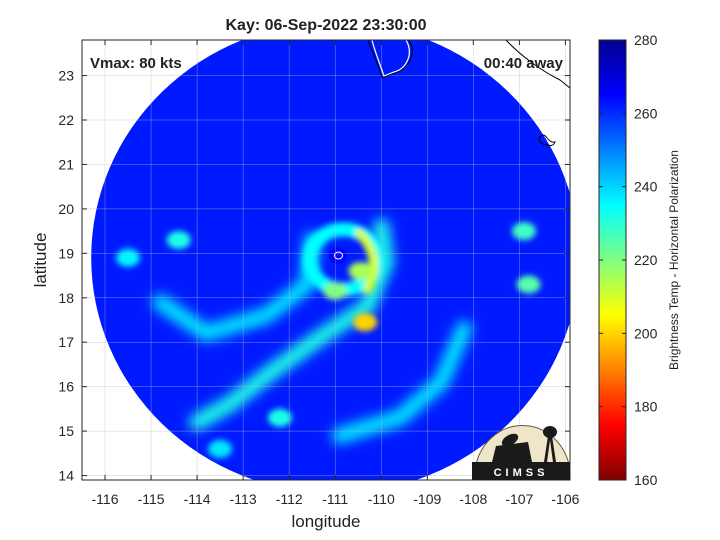 The image size is (720, 540). I want to click on logo-text: CIMSS, so click(521, 473).